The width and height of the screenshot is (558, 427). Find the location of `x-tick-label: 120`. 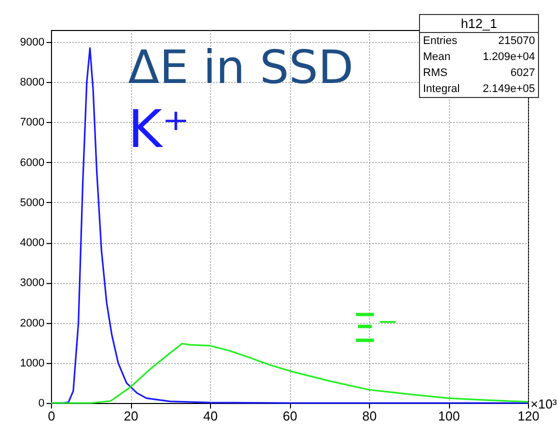

x-tick-label: 120 is located at coordinates (529, 416).